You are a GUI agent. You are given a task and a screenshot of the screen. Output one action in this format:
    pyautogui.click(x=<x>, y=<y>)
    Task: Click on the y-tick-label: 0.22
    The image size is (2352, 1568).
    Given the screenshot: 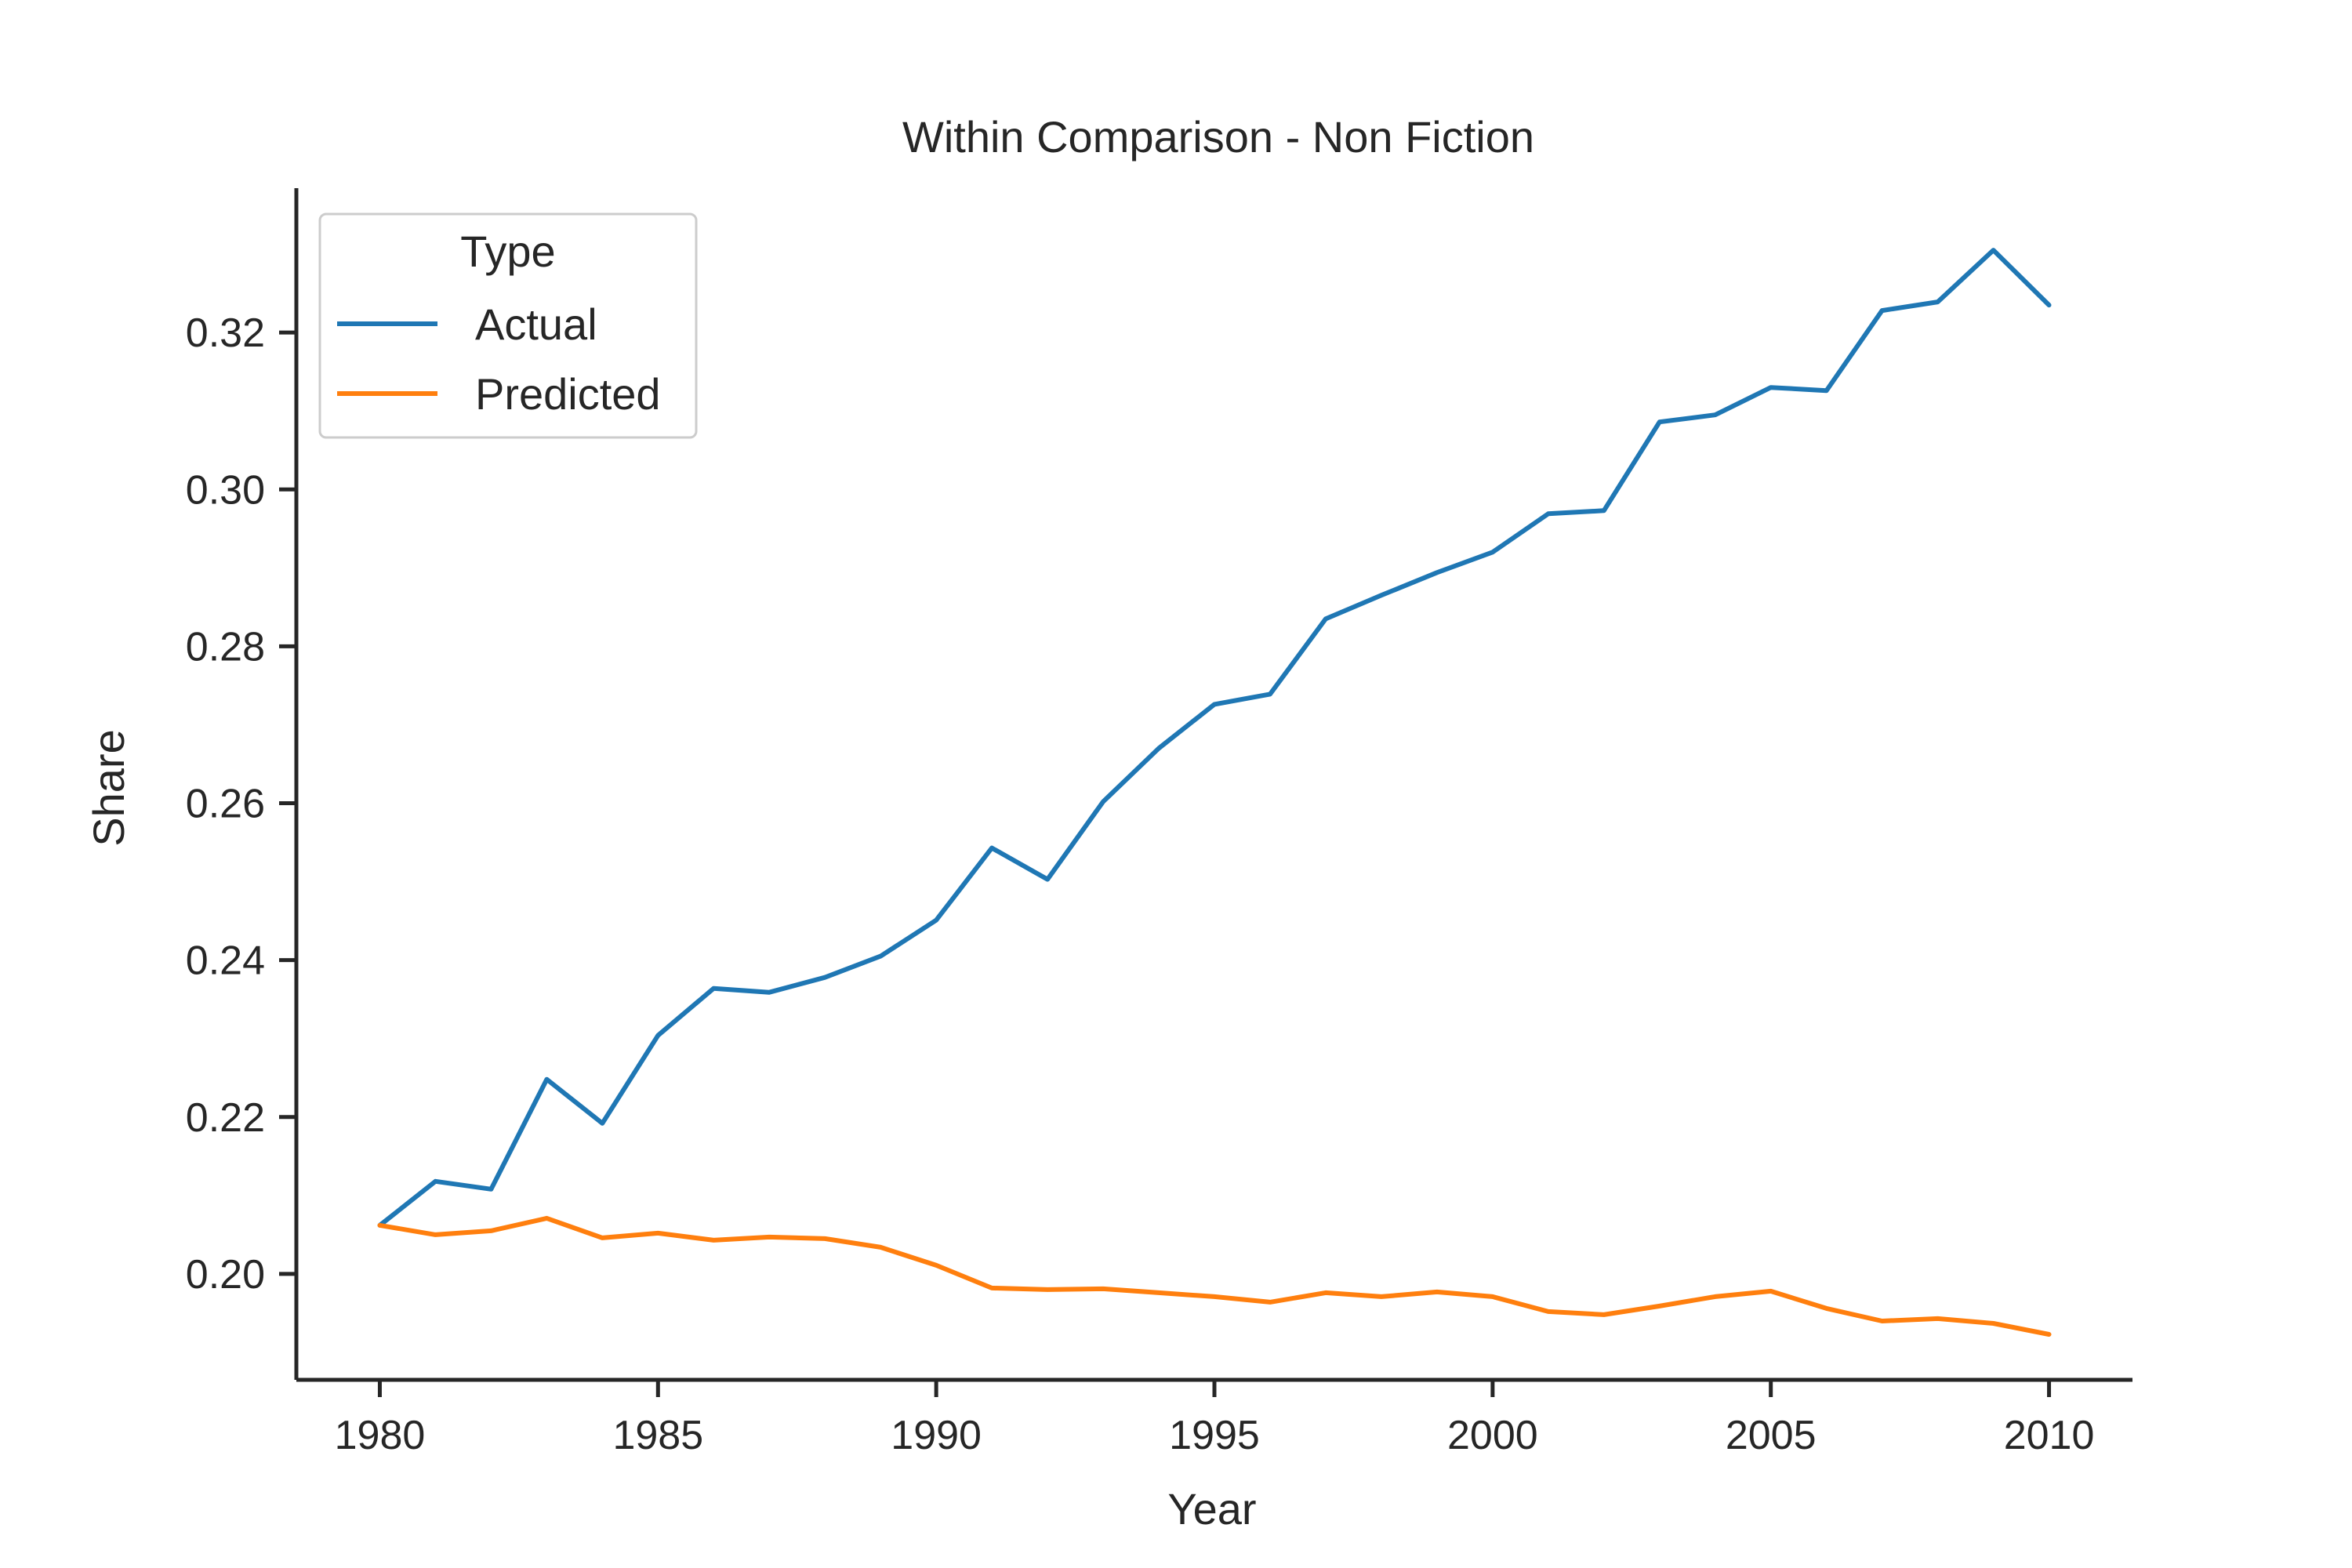 What is the action you would take?
    pyautogui.click(x=225, y=1118)
    